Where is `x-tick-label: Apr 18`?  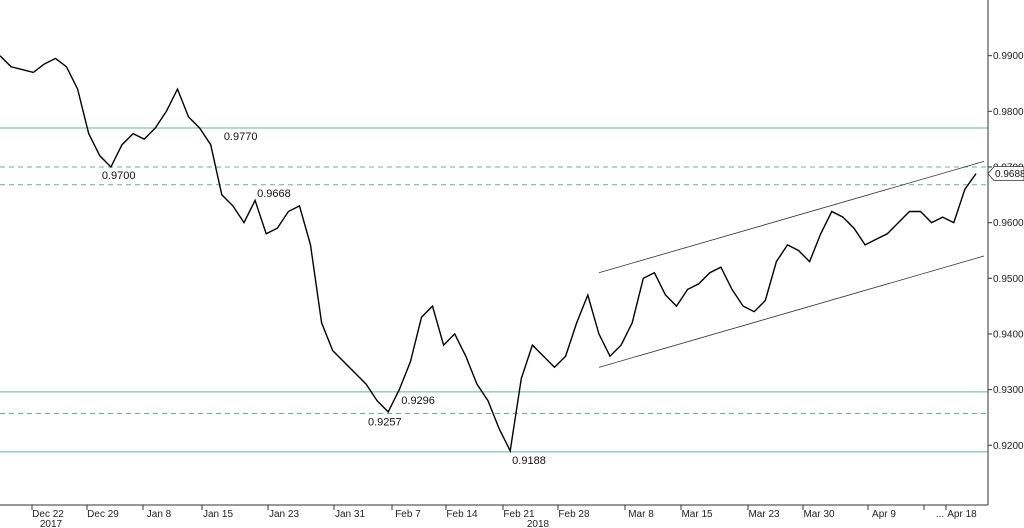 x-tick-label: Apr 18 is located at coordinates (962, 514).